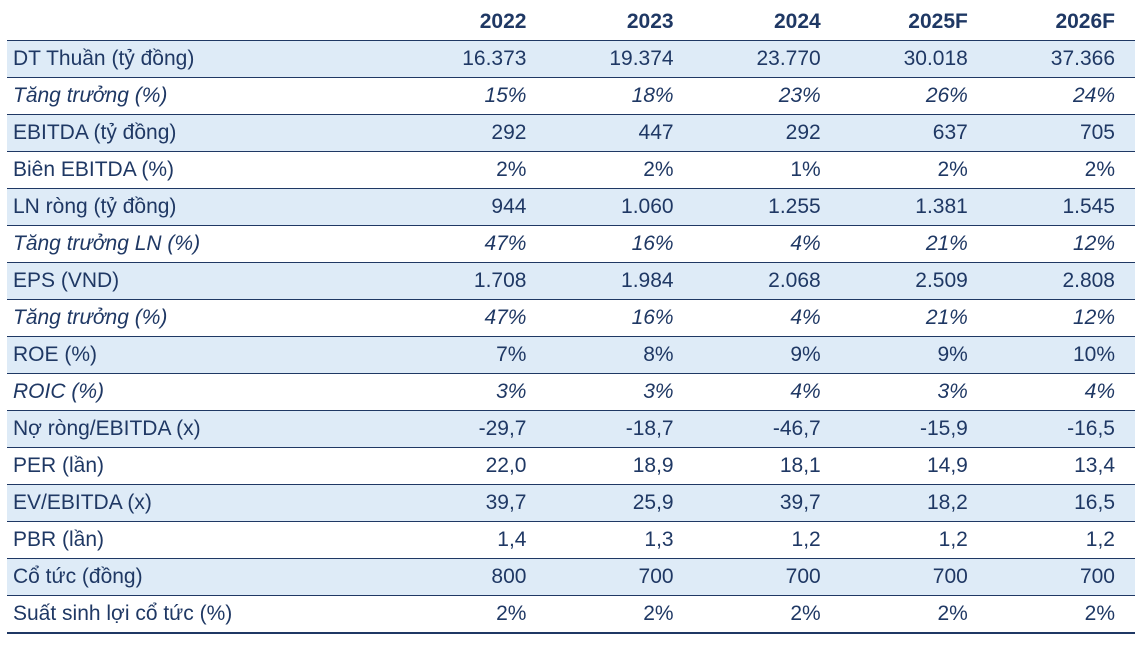  What do you see at coordinates (473, 96) in the screenshot?
I see `value-cell: 15%` at bounding box center [473, 96].